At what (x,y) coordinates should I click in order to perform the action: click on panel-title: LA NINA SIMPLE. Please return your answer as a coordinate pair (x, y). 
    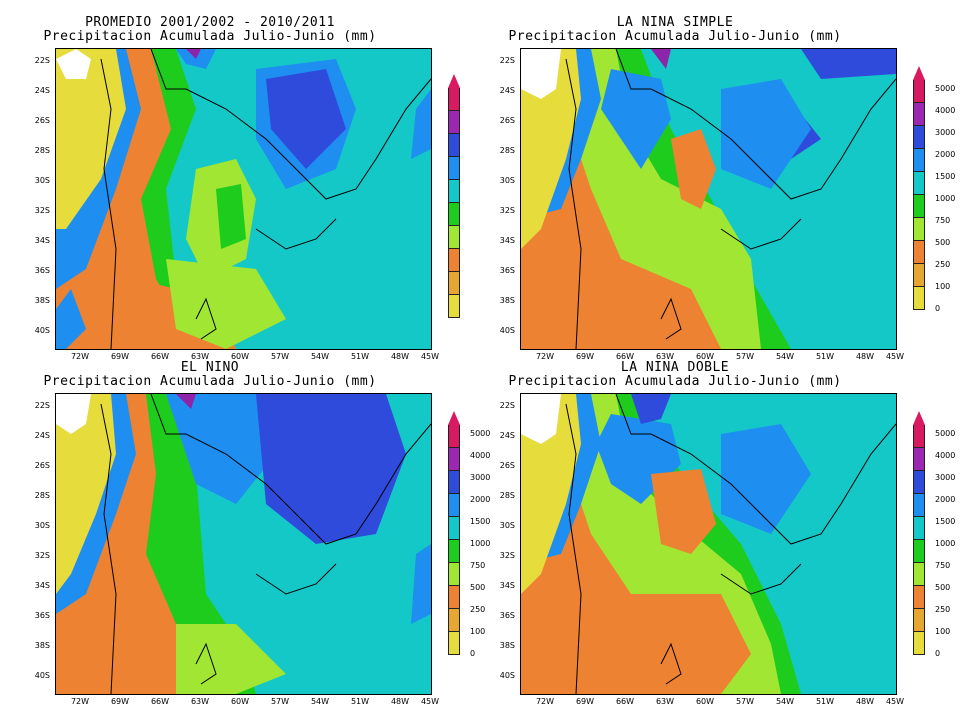
    Looking at the image, I should click on (675, 22).